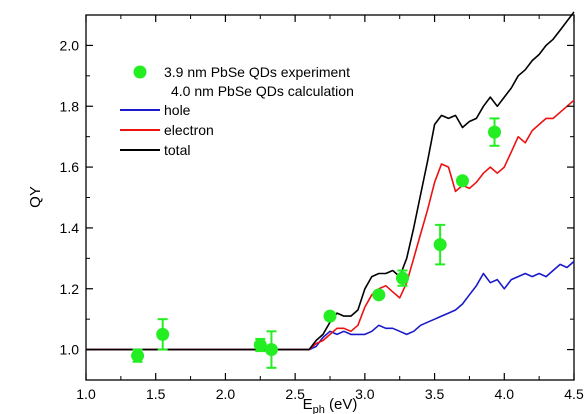 Image resolution: width=588 pixels, height=414 pixels. I want to click on x-tick-label: 1.5, so click(156, 394).